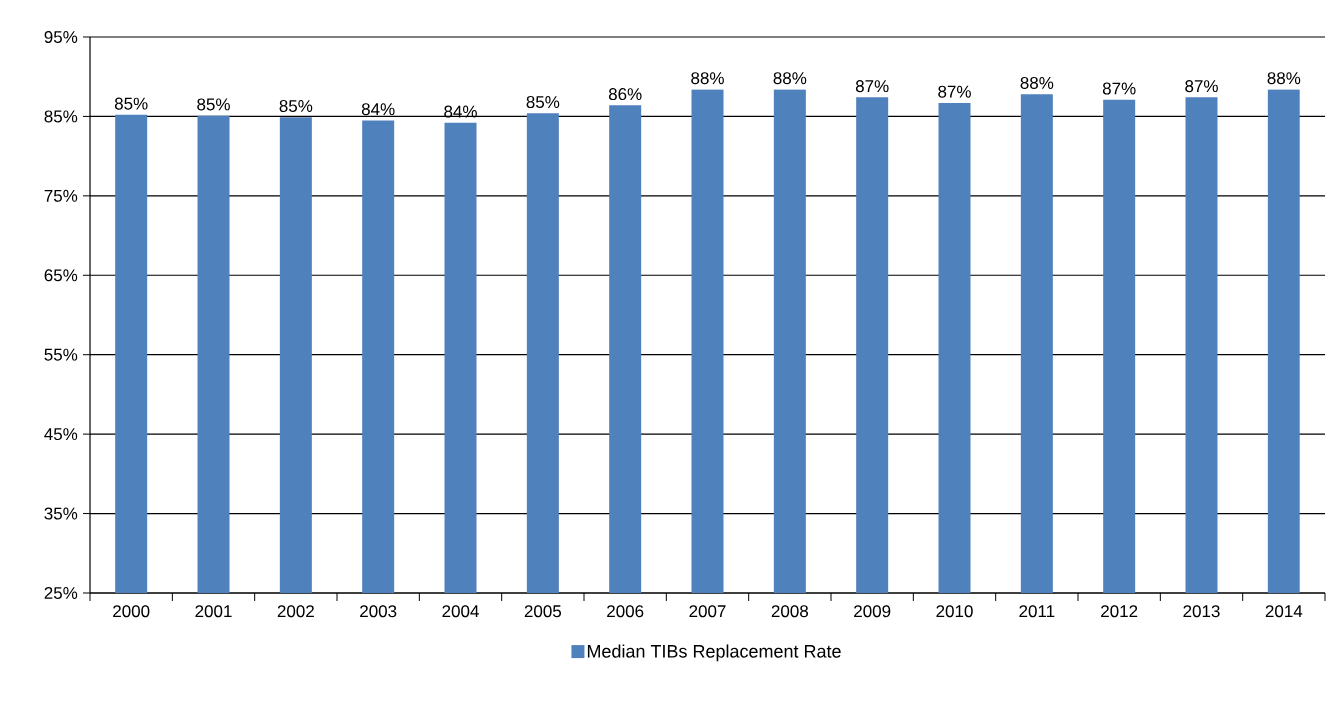 The image size is (1343, 714). I want to click on x-tick-label: 2007, so click(707, 611).